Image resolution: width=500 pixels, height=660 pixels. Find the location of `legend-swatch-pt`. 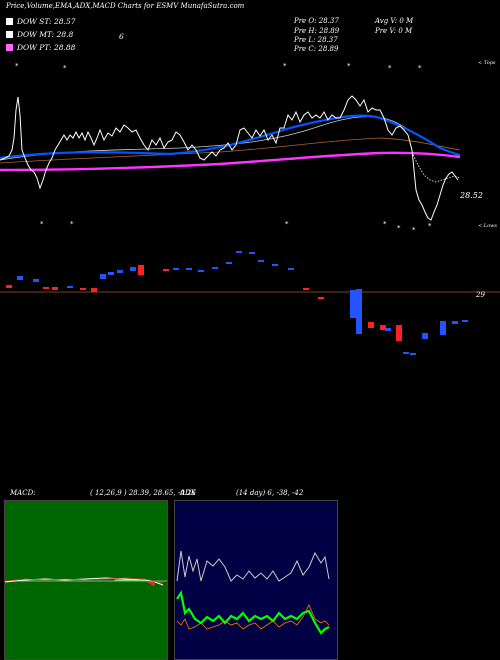

legend-swatch-pt is located at coordinates (9, 47).